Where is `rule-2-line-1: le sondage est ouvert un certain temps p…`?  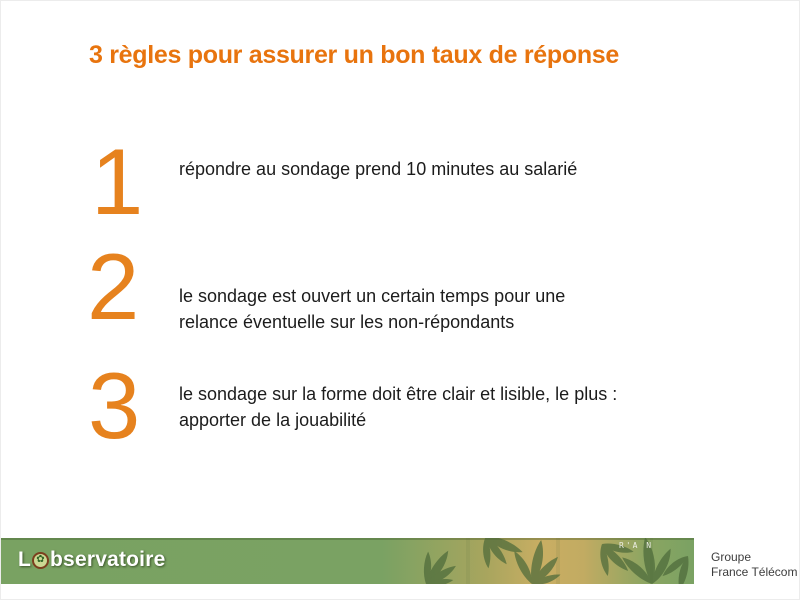
rule-2-line-1: le sondage est ouvert un certain temps p… is located at coordinates (372, 296).